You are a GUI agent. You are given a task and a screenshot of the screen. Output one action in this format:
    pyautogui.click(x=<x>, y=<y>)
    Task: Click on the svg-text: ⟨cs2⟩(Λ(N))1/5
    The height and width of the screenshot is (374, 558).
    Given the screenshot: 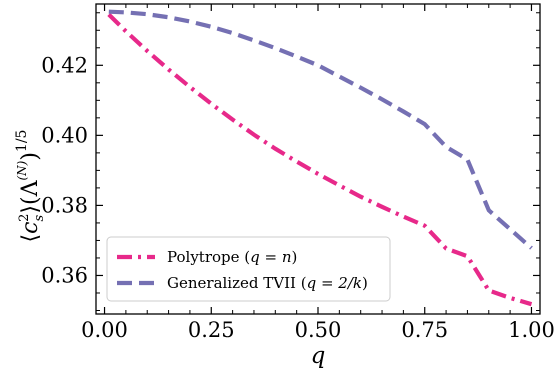 What is the action you would take?
    pyautogui.click(x=30, y=186)
    